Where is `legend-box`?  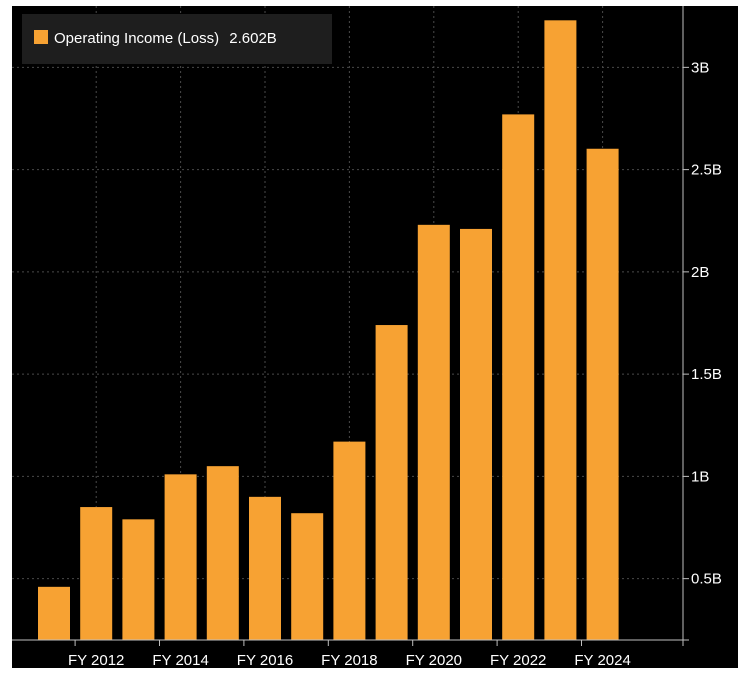
legend-box is located at coordinates (177, 39).